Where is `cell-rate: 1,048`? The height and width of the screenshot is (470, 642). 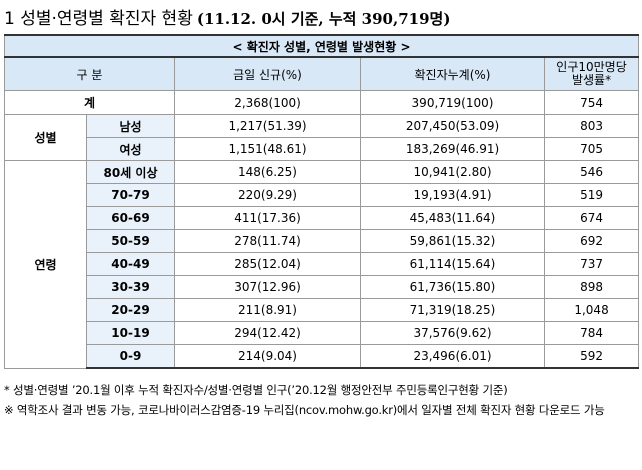 cell-rate: 1,048 is located at coordinates (591, 310).